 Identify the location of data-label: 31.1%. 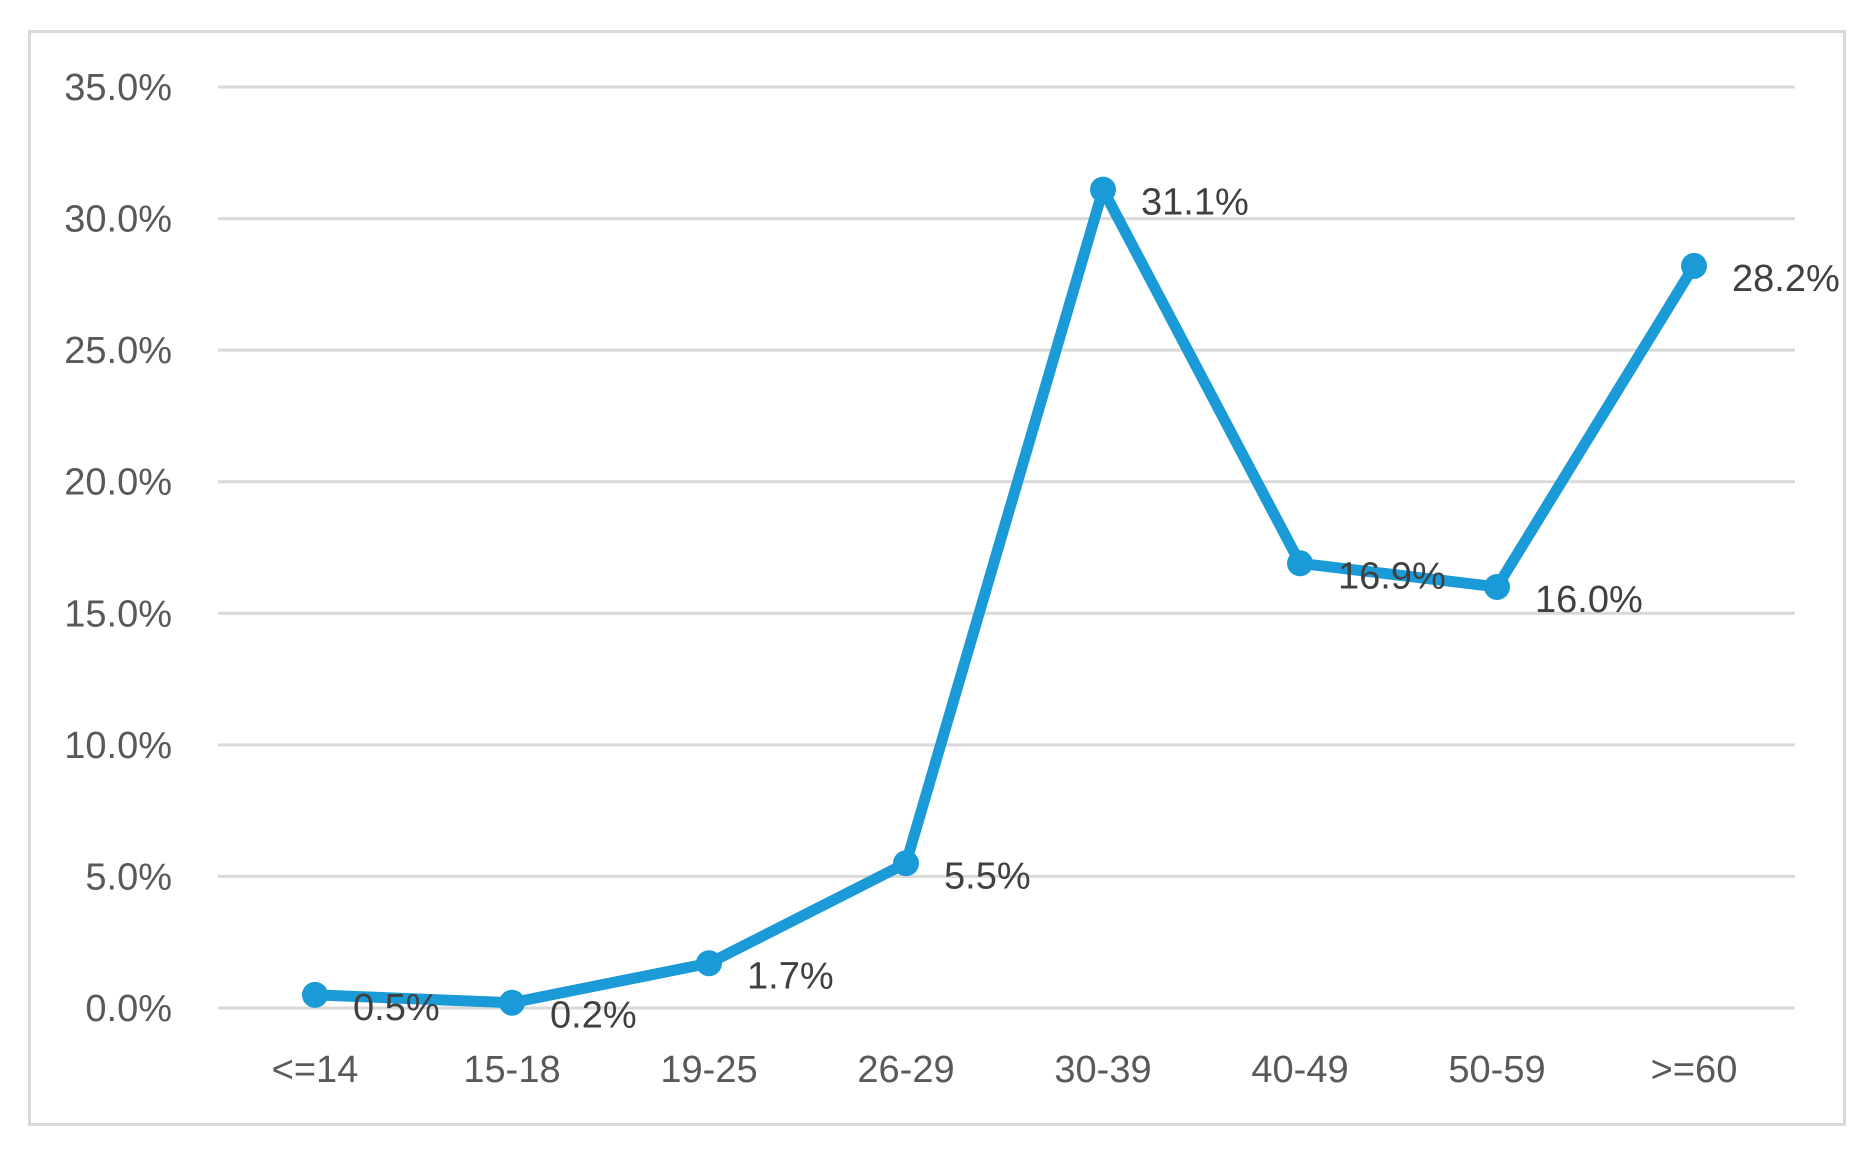
(1195, 203).